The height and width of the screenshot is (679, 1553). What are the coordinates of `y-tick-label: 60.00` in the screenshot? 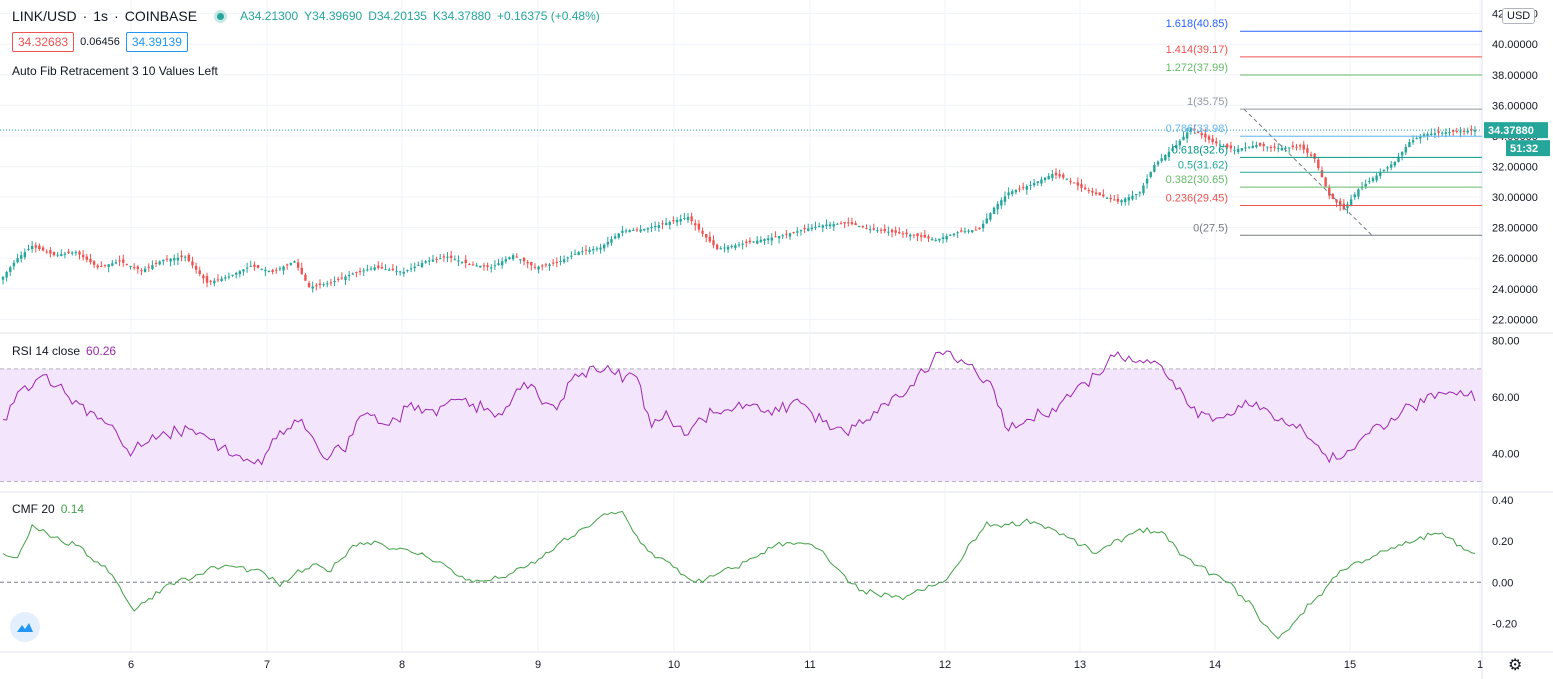 It's located at (1506, 398).